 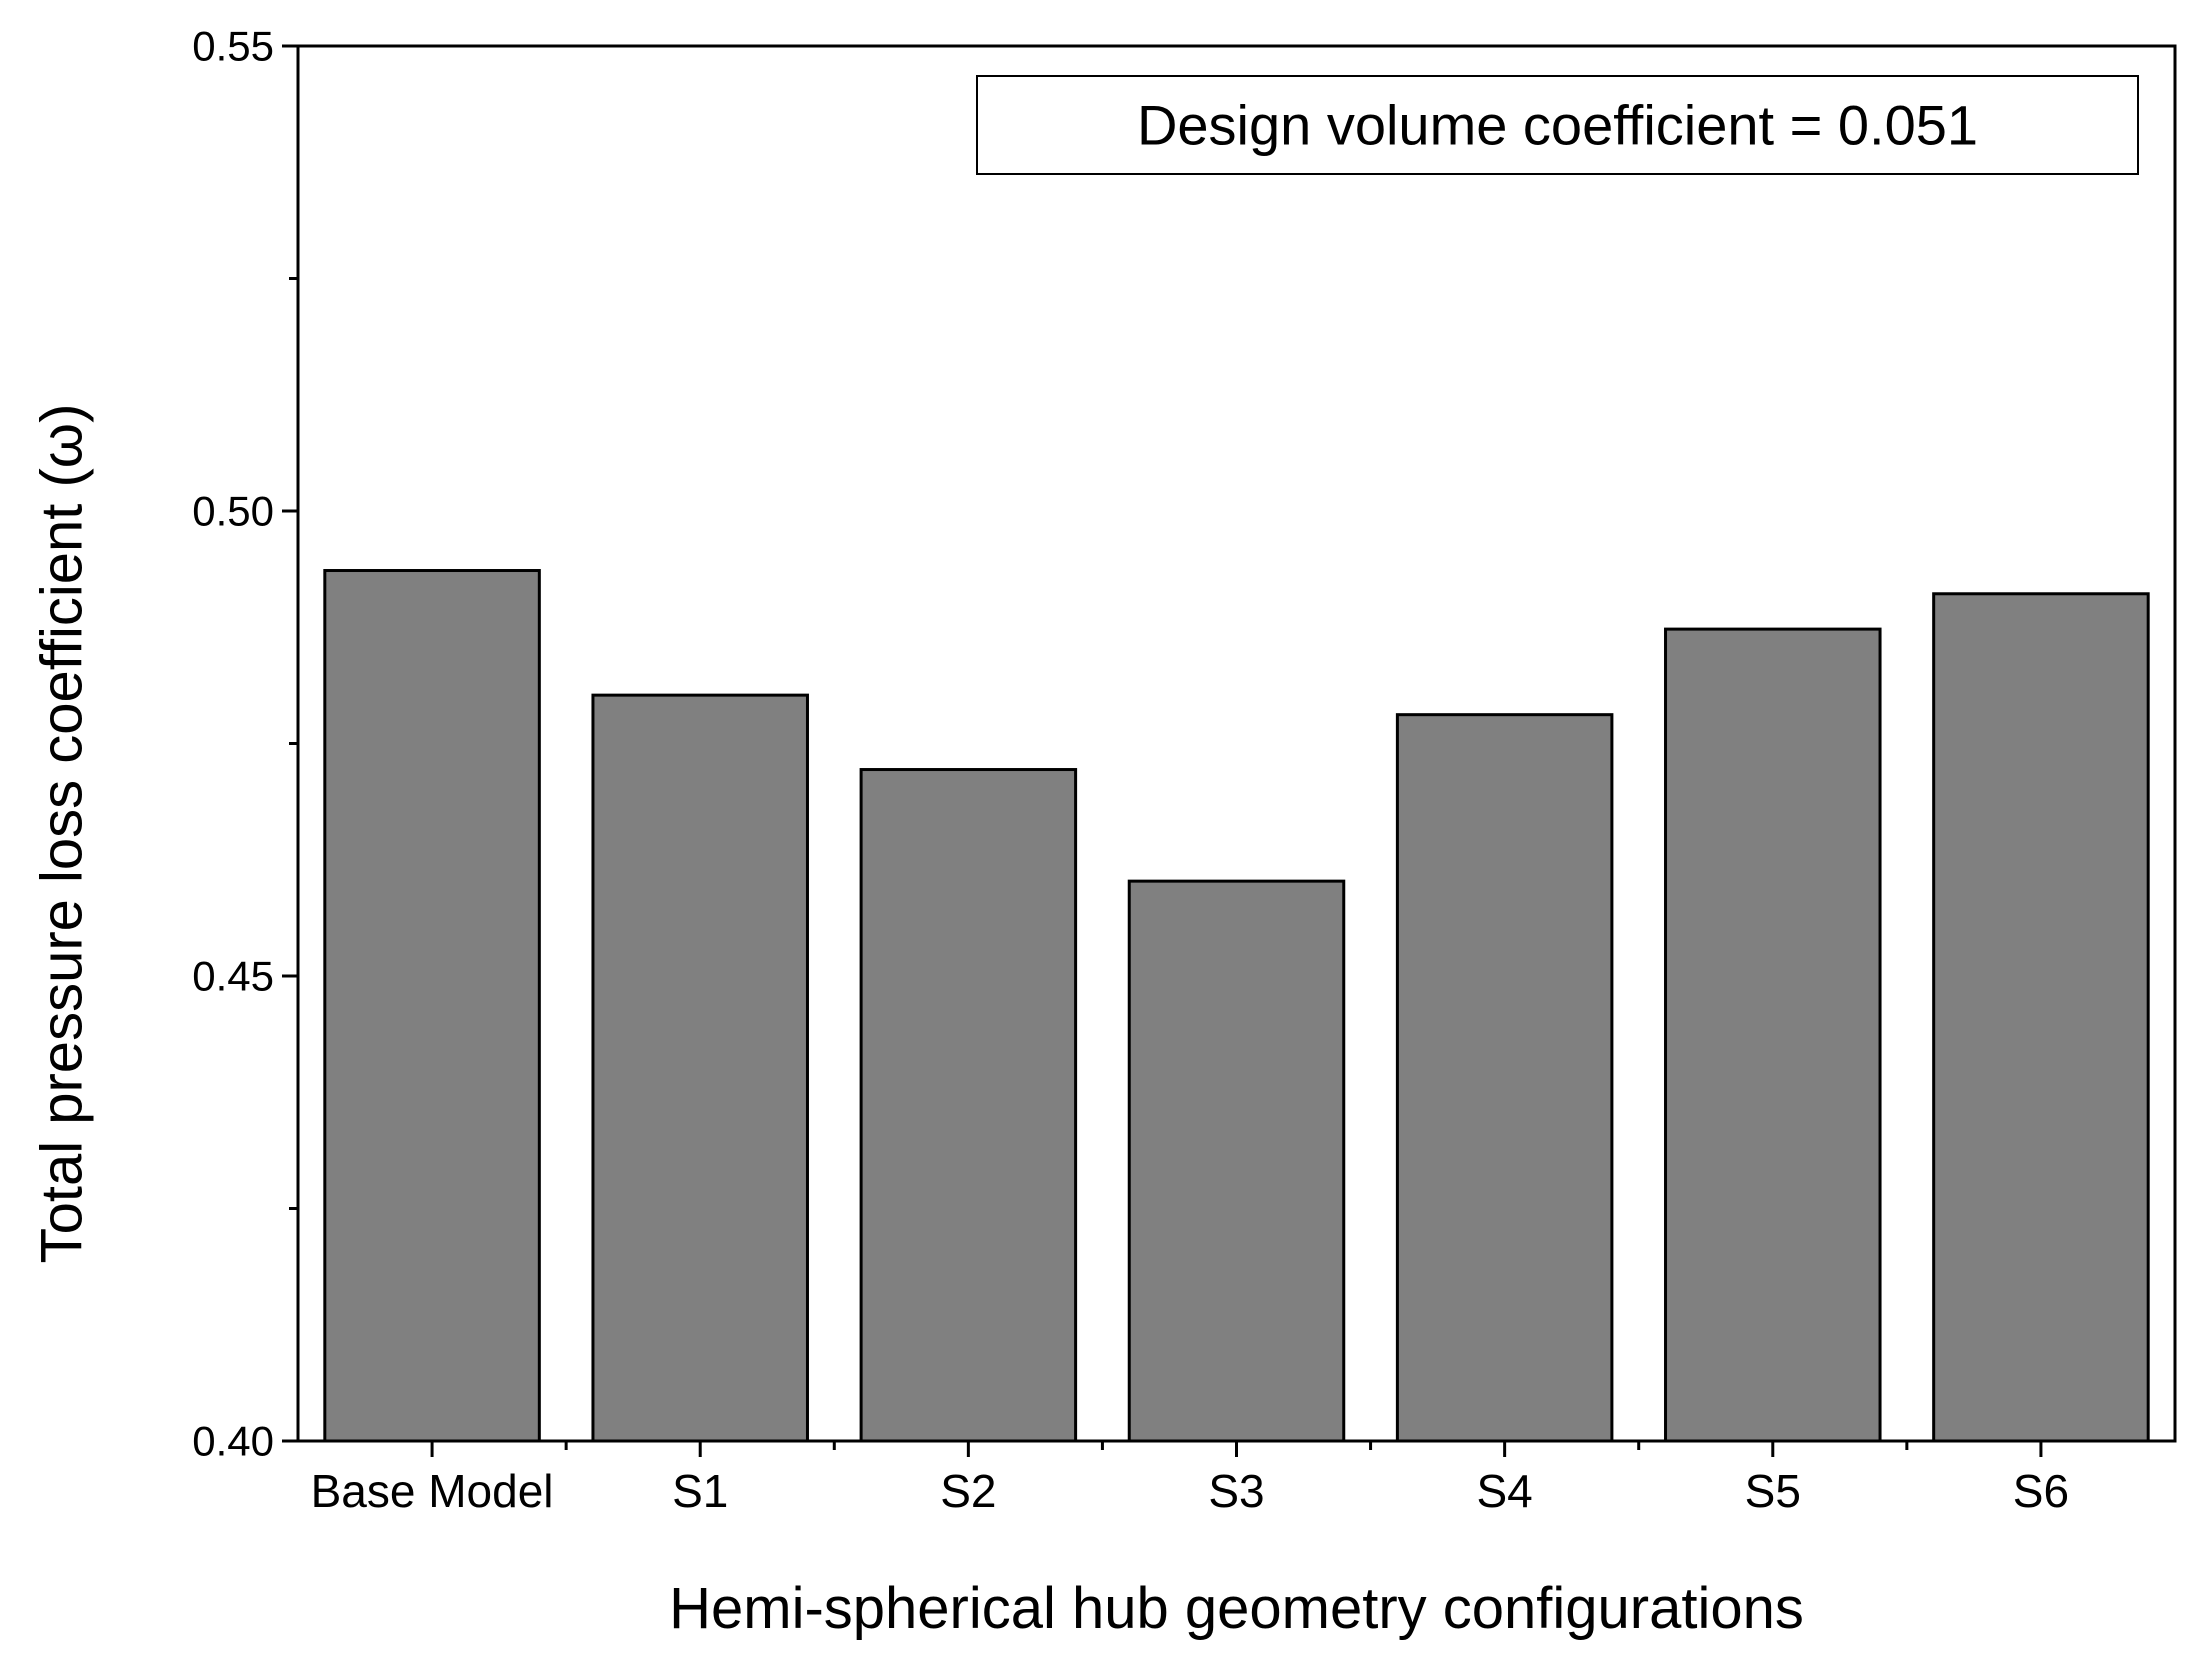 I want to click on y-tick-label: 0.45, so click(x=233, y=976).